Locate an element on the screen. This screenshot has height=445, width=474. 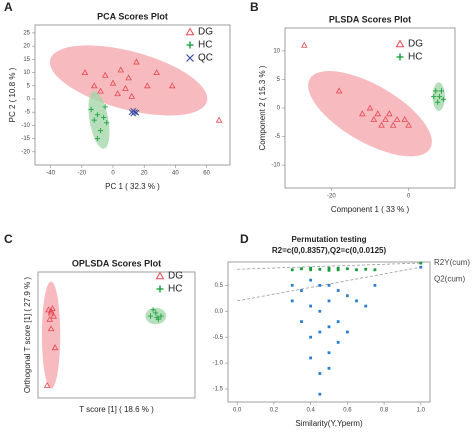
y-axis-label: Orthogonal T score [1] ( 27.9 % ) is located at coordinates (27, 335).